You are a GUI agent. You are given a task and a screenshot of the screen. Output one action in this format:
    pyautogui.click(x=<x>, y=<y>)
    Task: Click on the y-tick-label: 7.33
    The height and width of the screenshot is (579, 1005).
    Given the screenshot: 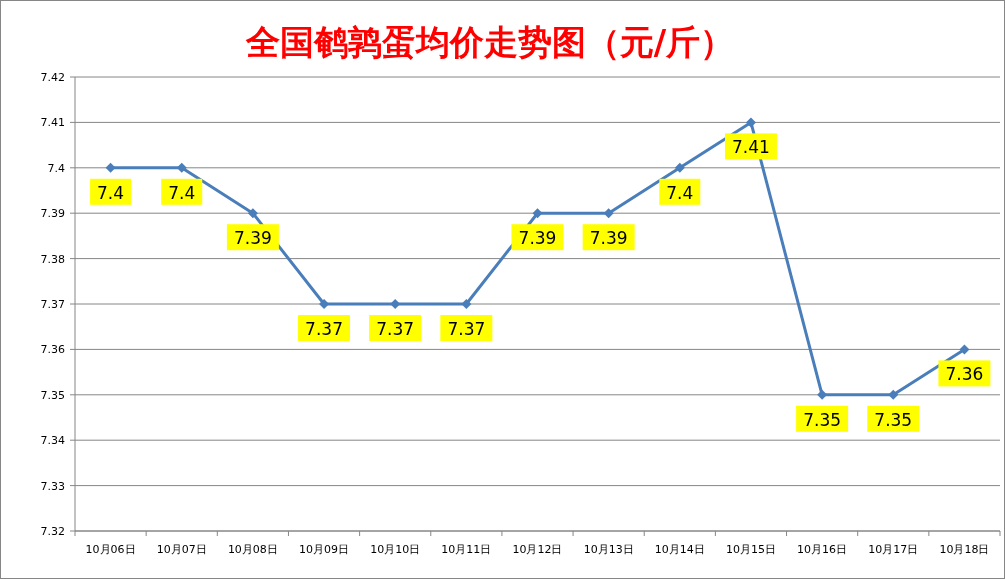 What is the action you would take?
    pyautogui.click(x=52, y=486)
    